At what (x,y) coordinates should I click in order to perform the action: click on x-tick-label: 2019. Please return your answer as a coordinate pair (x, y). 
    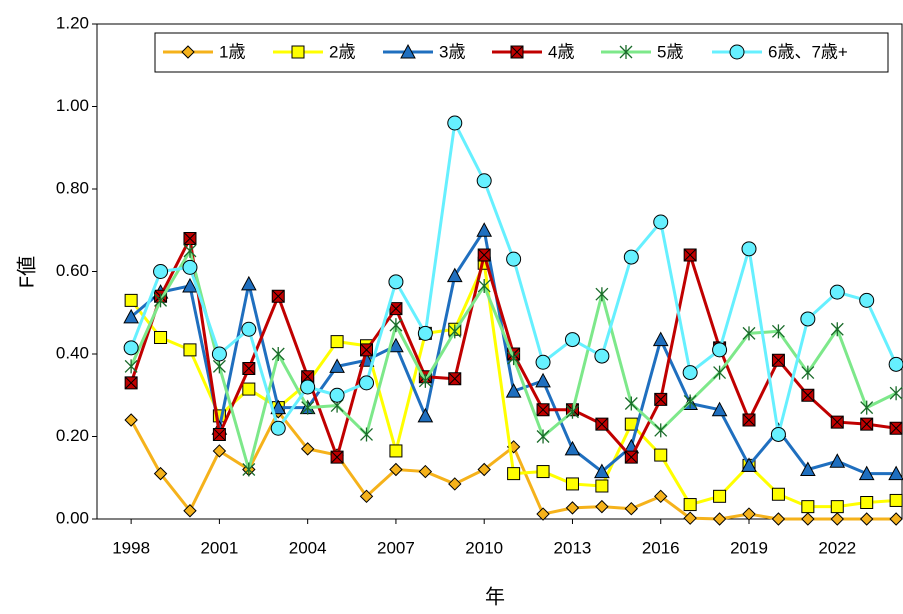
    Looking at the image, I should click on (749, 547).